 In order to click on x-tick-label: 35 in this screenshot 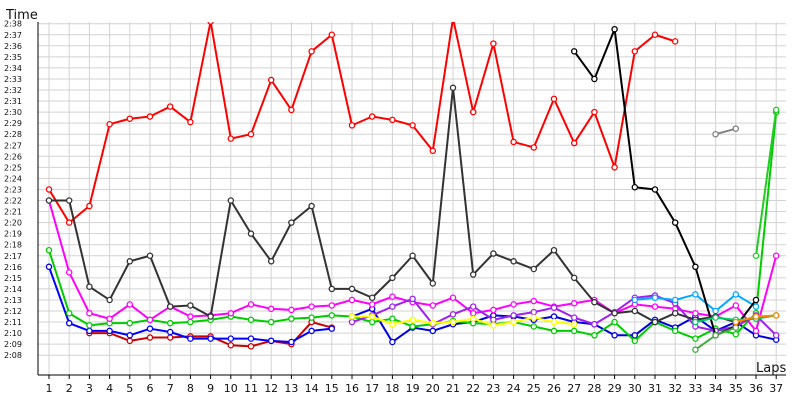, I will do `click(736, 388)`.